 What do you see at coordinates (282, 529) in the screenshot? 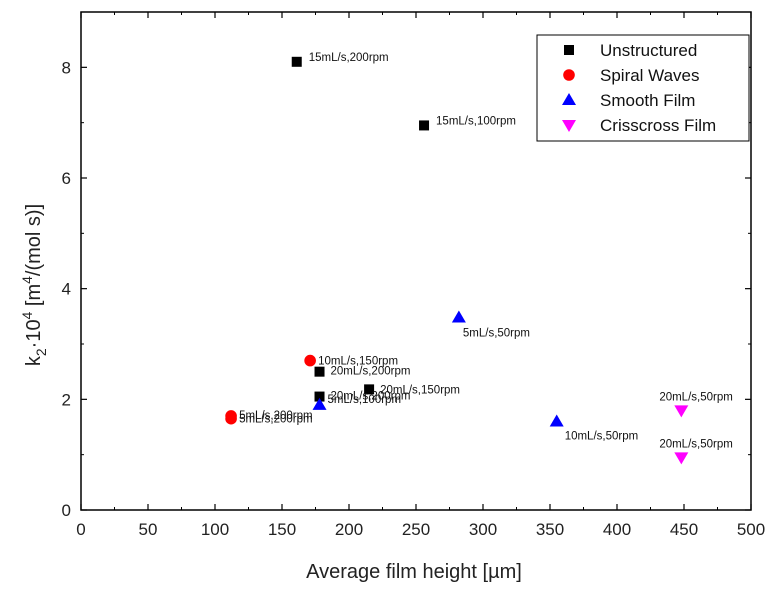
I see `x-tick-label: 150` at bounding box center [282, 529].